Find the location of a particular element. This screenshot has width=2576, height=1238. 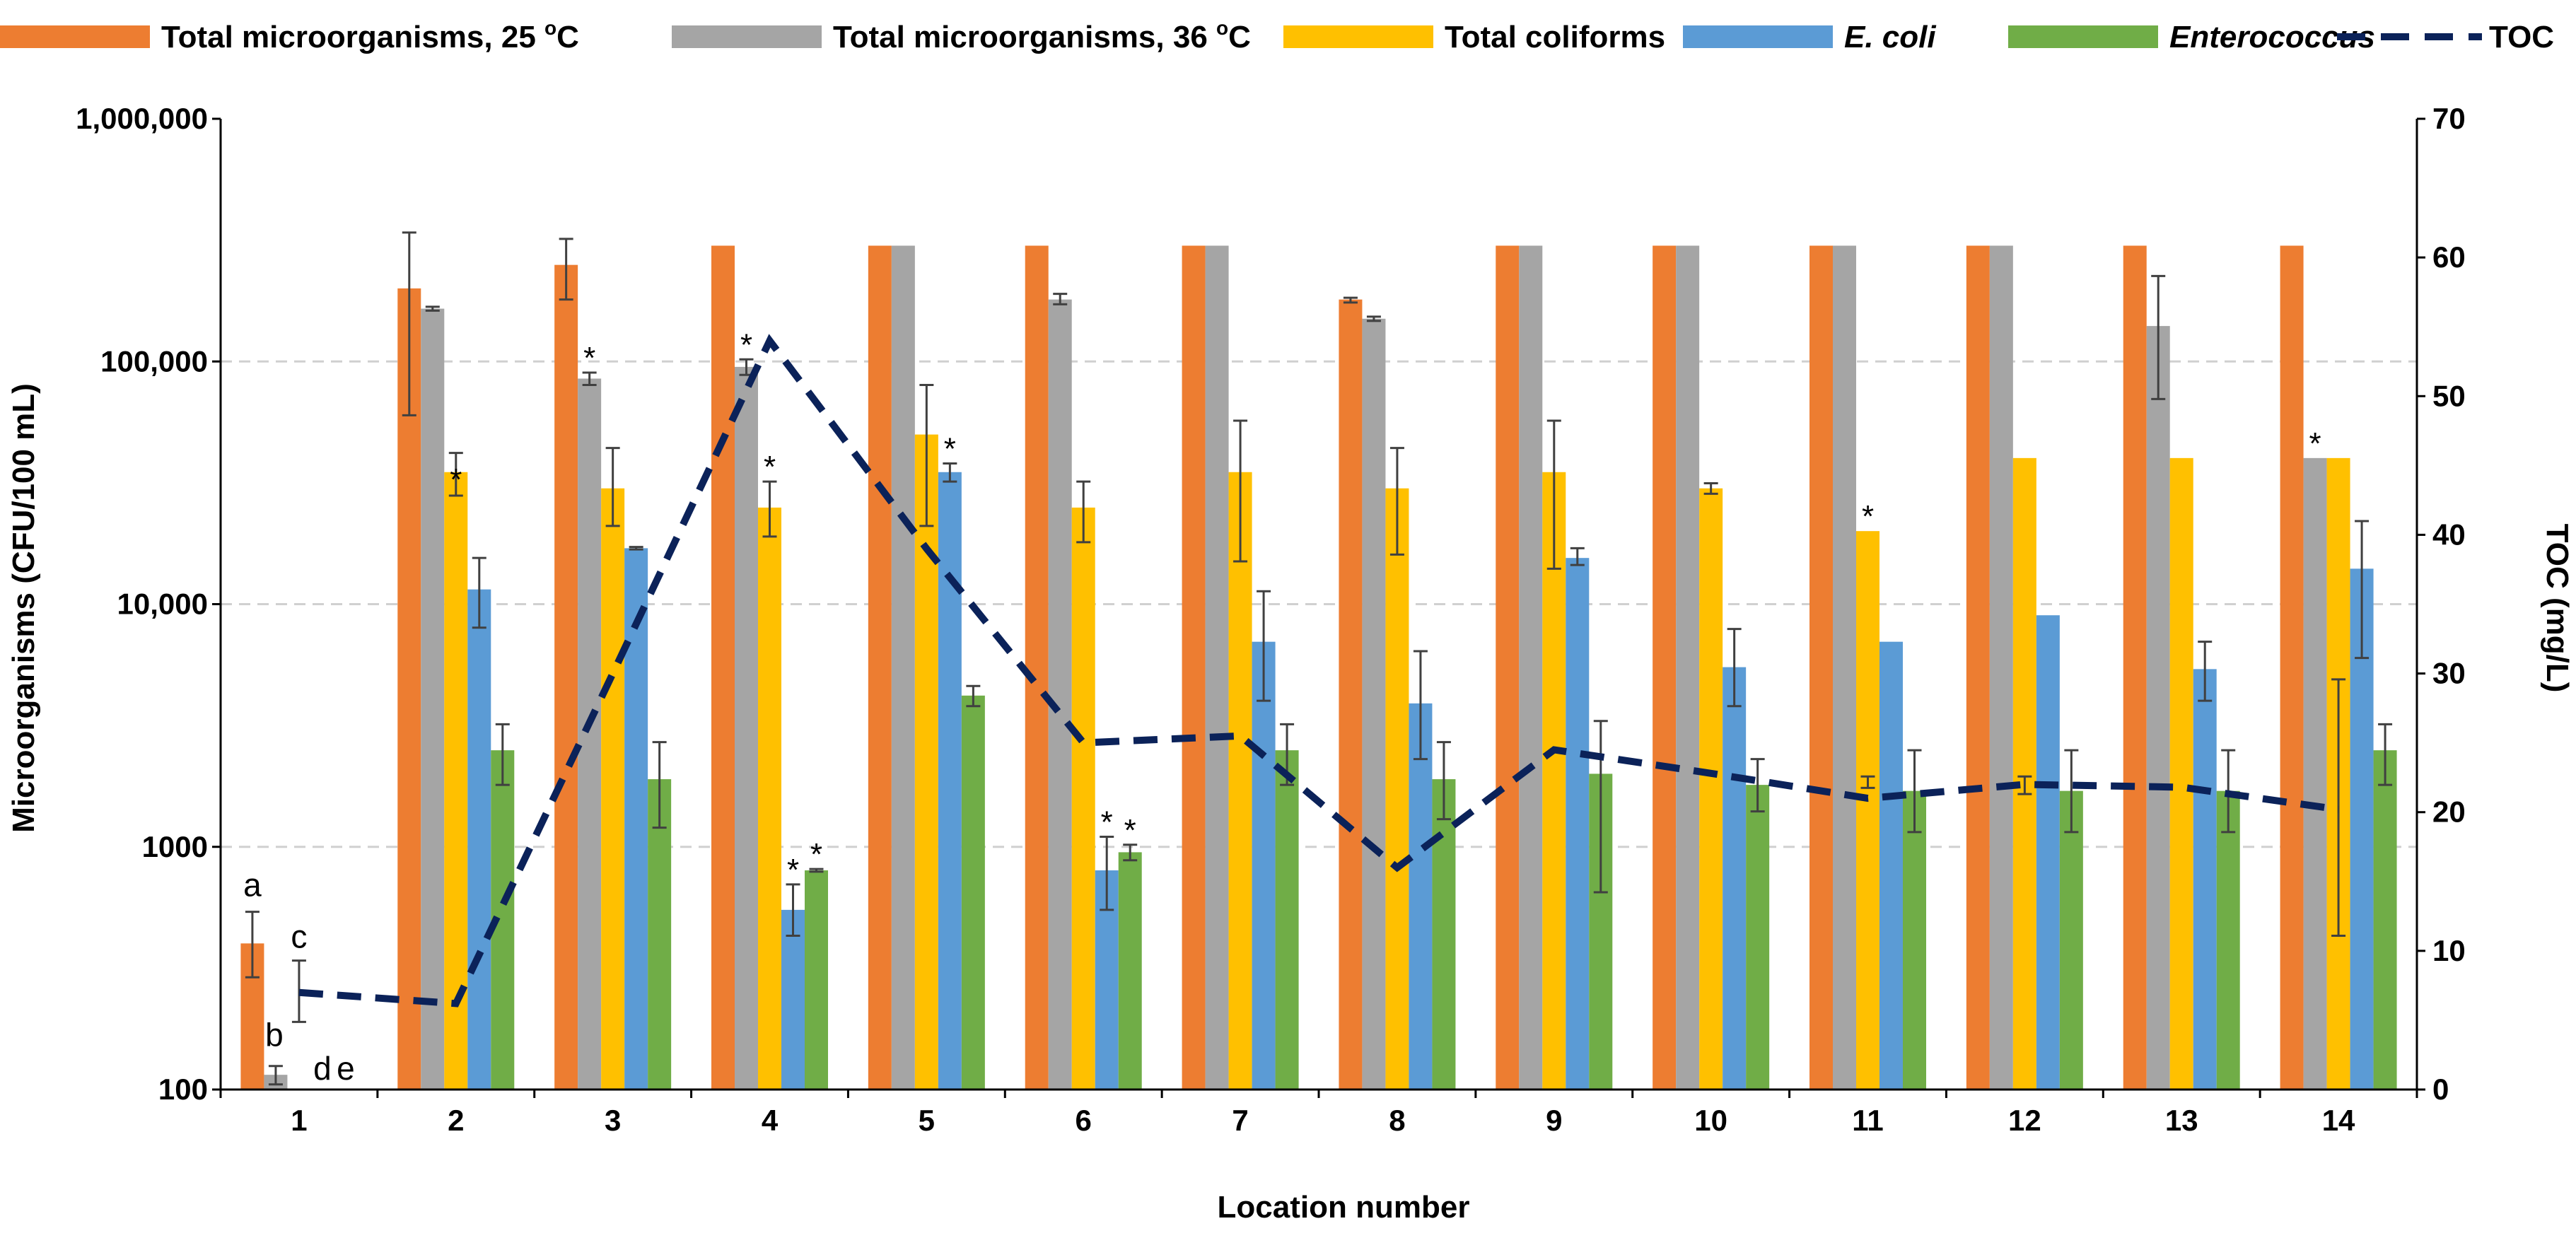

y2-tick-label: 40 is located at coordinates (2449, 534).